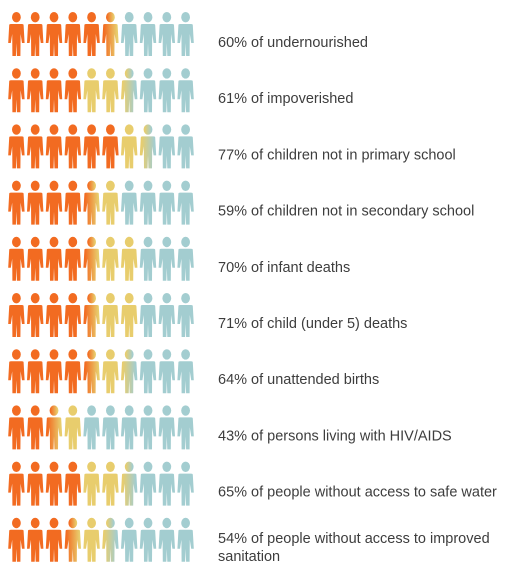 This screenshot has width=524, height=572. Describe the element at coordinates (354, 539) in the screenshot. I see `row-label: 54% of people without access to improved` at that location.